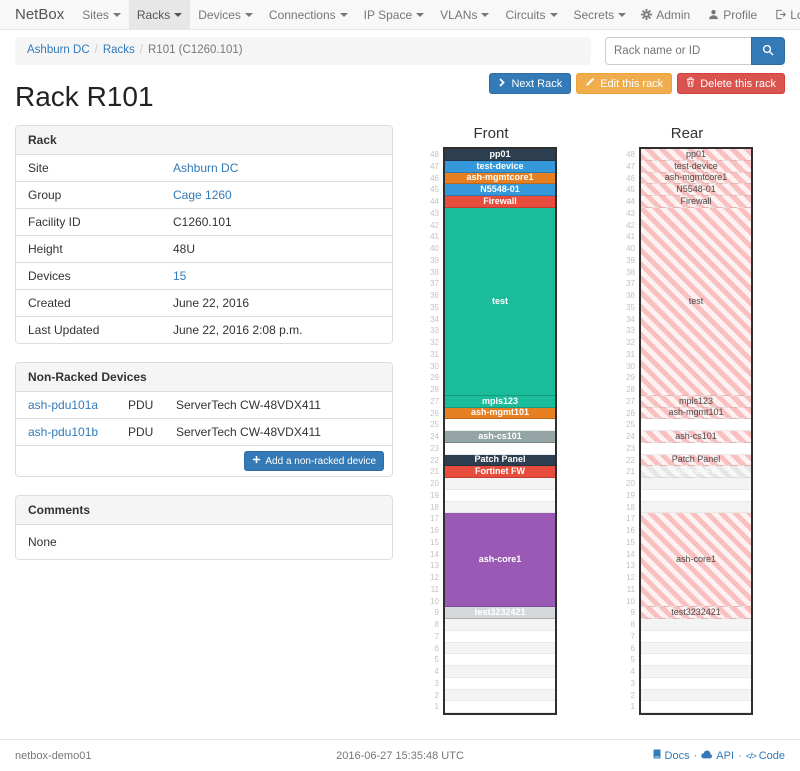 The height and width of the screenshot is (771, 800). Describe the element at coordinates (671, 755) in the screenshot. I see `footer-link-docs: Docs` at that location.